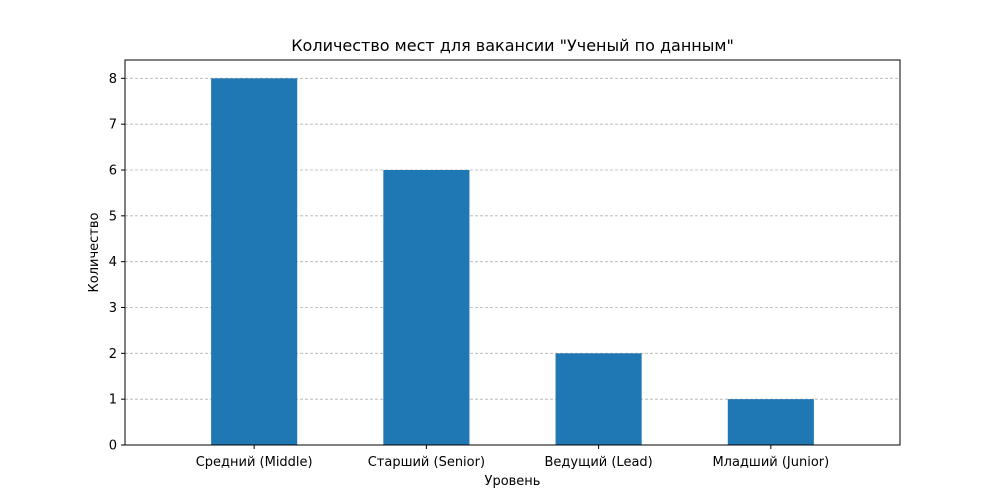 The image size is (1000, 500). What do you see at coordinates (770, 462) in the screenshot?
I see `x-tick-label: Младший (Junior)` at bounding box center [770, 462].